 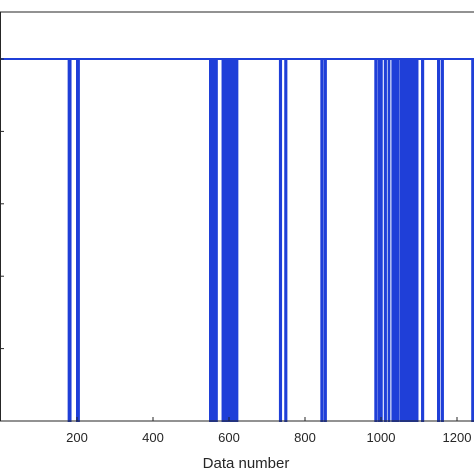 What do you see at coordinates (229, 437) in the screenshot?
I see `x-tick-label-2: 600` at bounding box center [229, 437].